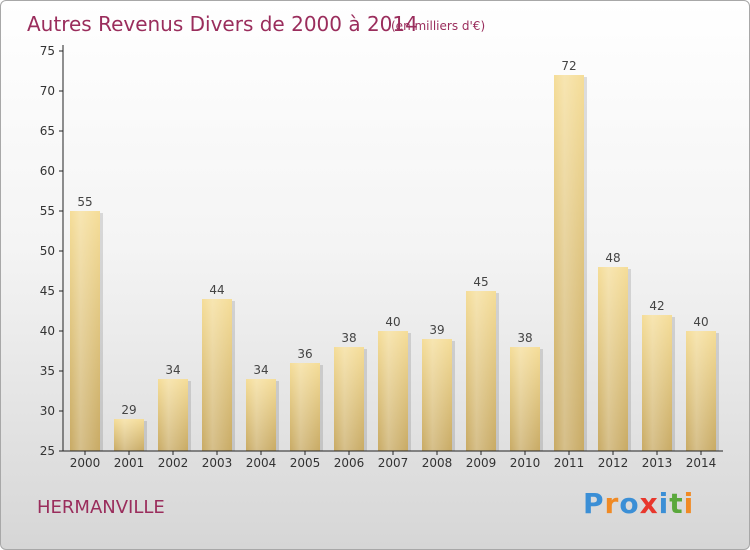 This screenshot has width=750, height=550. Describe the element at coordinates (436, 330) in the screenshot. I see `value-label-2008: 39` at that location.